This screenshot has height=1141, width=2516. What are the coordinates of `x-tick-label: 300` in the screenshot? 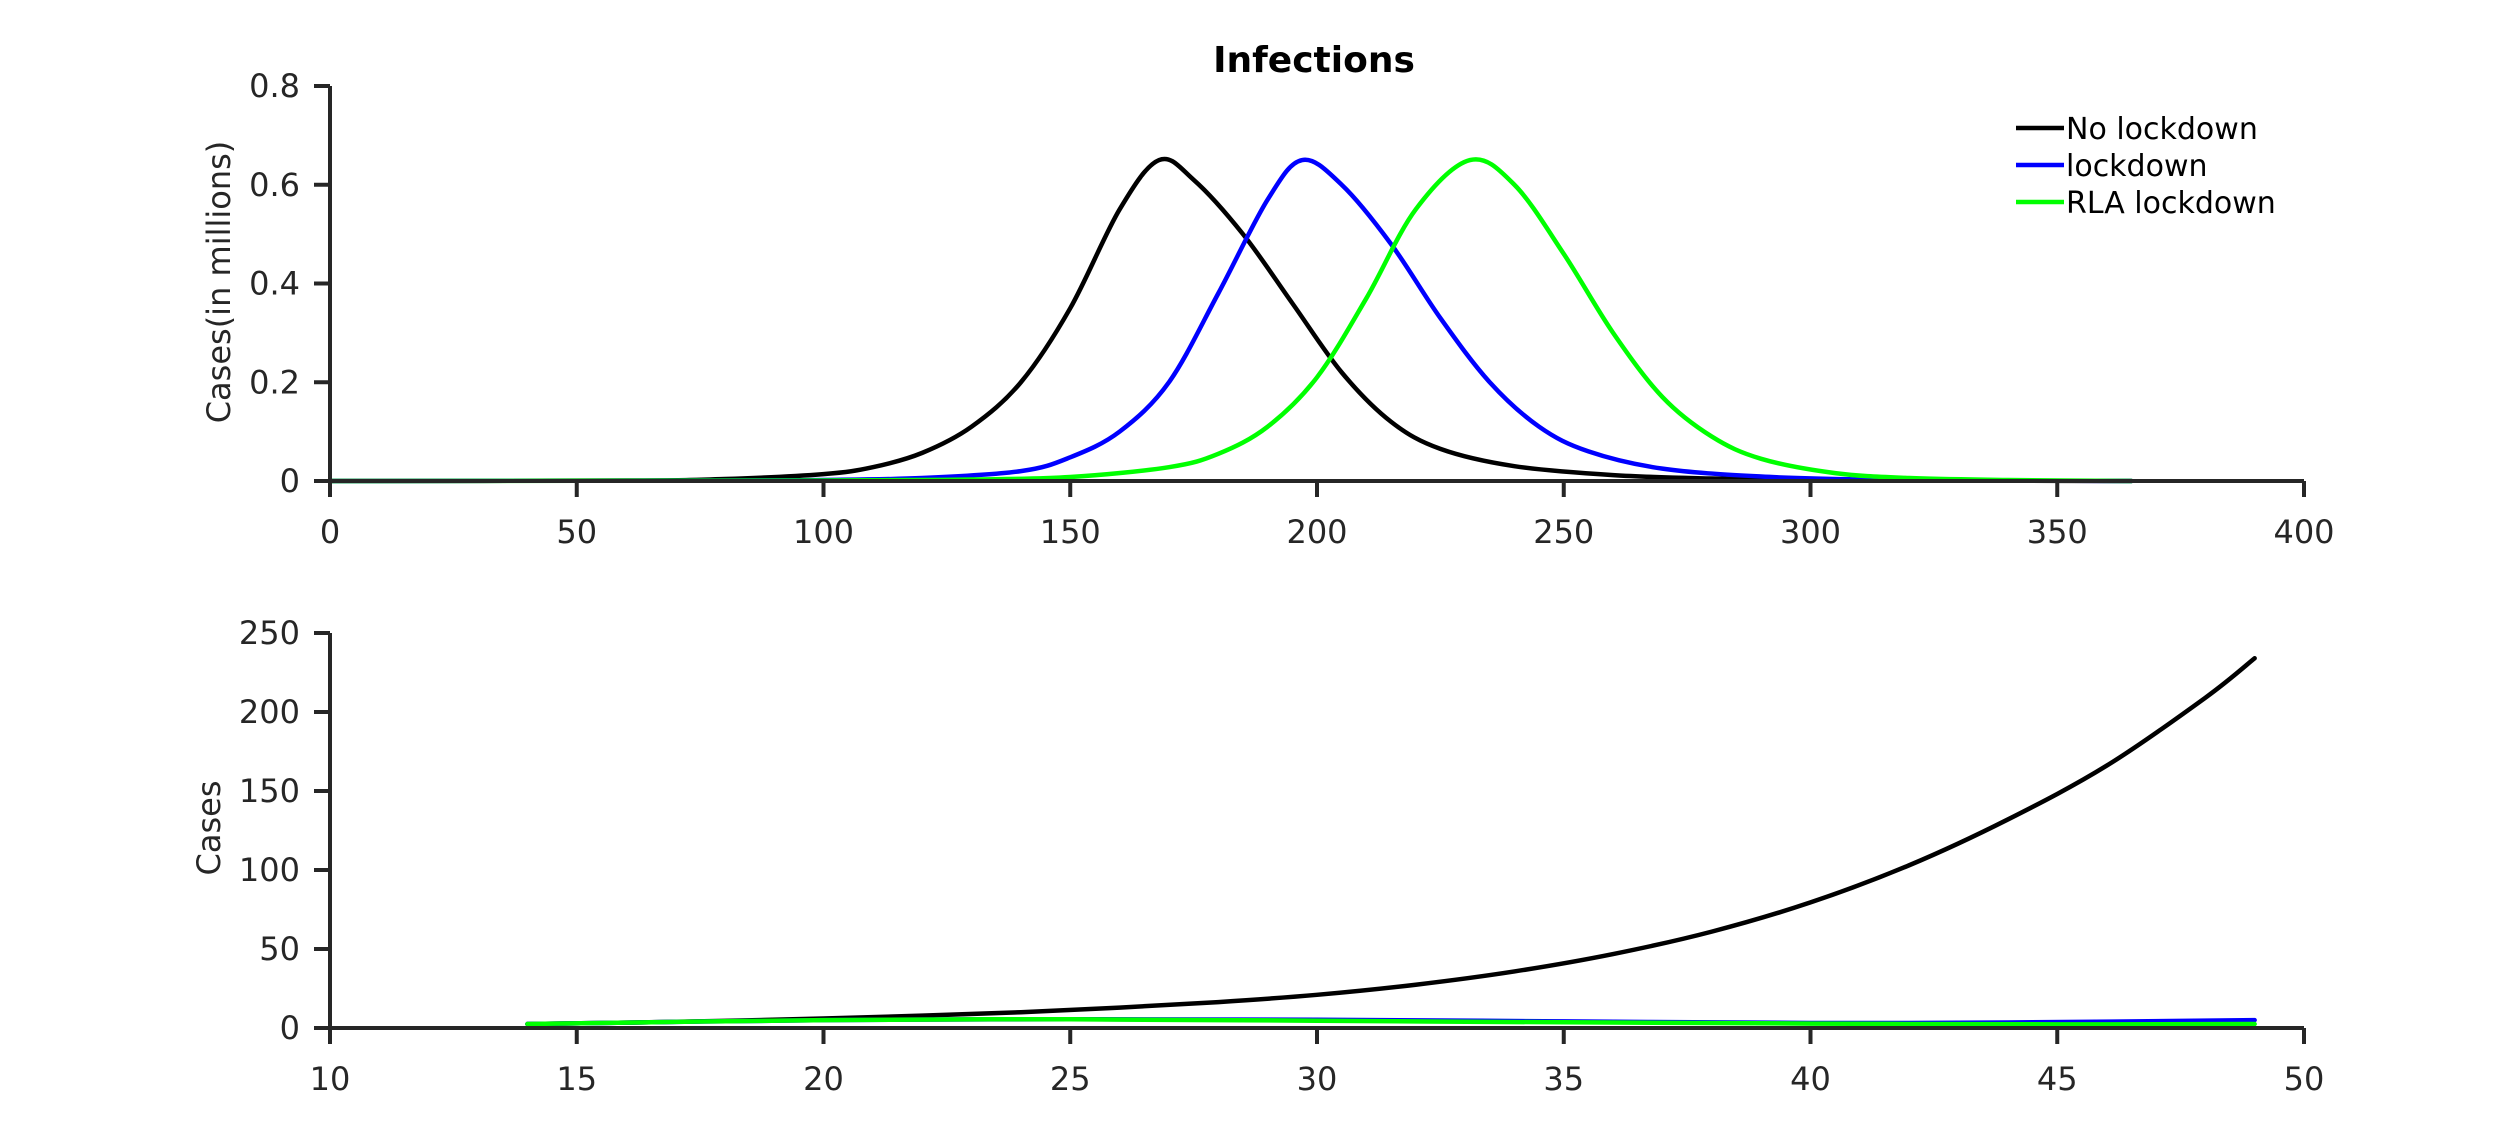 It's located at (1810, 532).